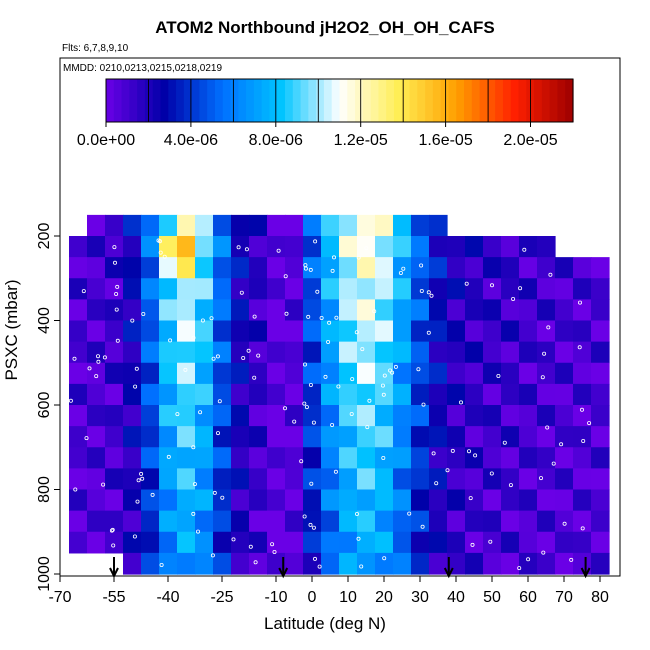 This screenshot has height=650, width=650. What do you see at coordinates (106, 140) in the screenshot?
I see `colorbar-tick-label: 0.0e+00` at bounding box center [106, 140].